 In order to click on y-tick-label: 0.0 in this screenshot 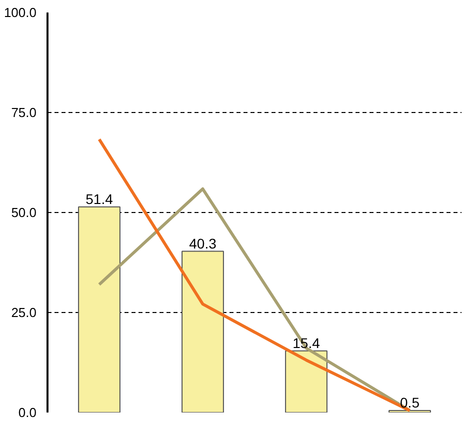, I will do `click(27, 412)`.